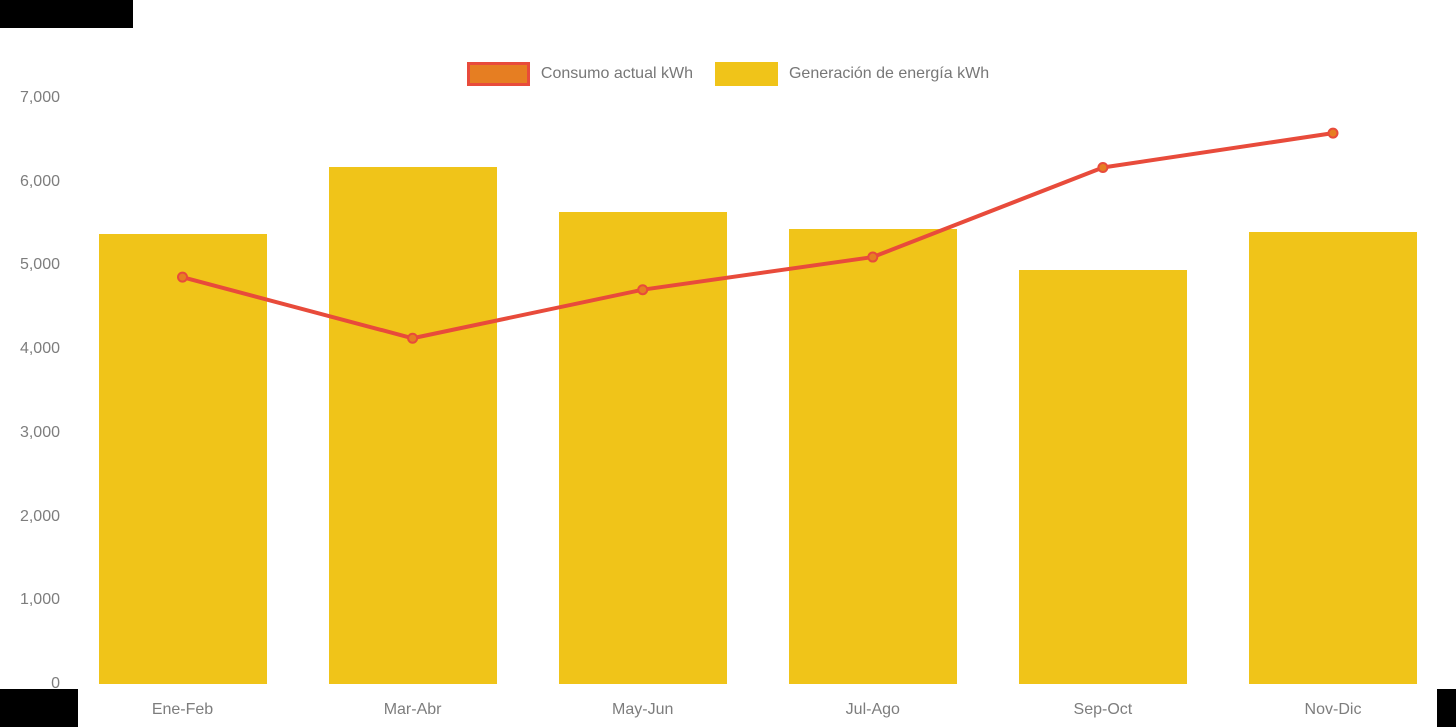 Image resolution: width=1456 pixels, height=727 pixels. I want to click on bar-Ene-Feb, so click(182, 458).